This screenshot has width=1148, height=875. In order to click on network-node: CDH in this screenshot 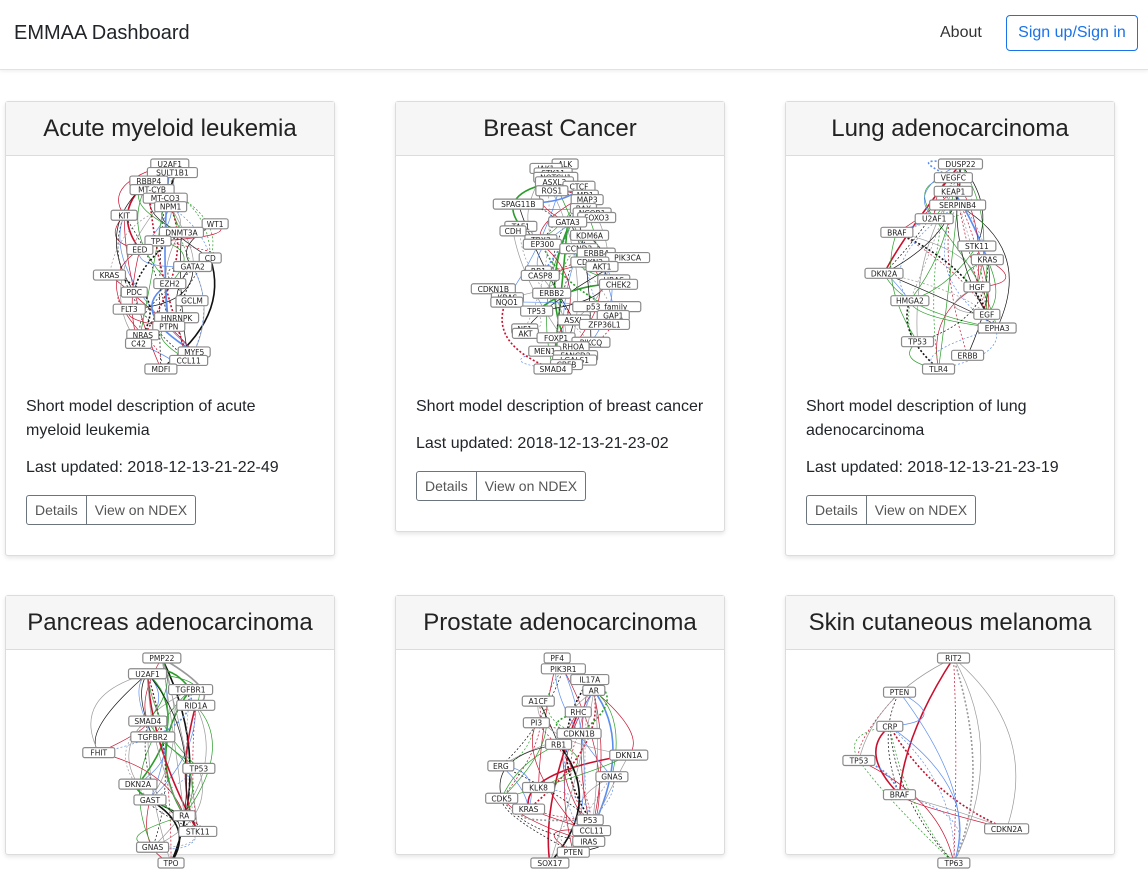, I will do `click(513, 231)`.